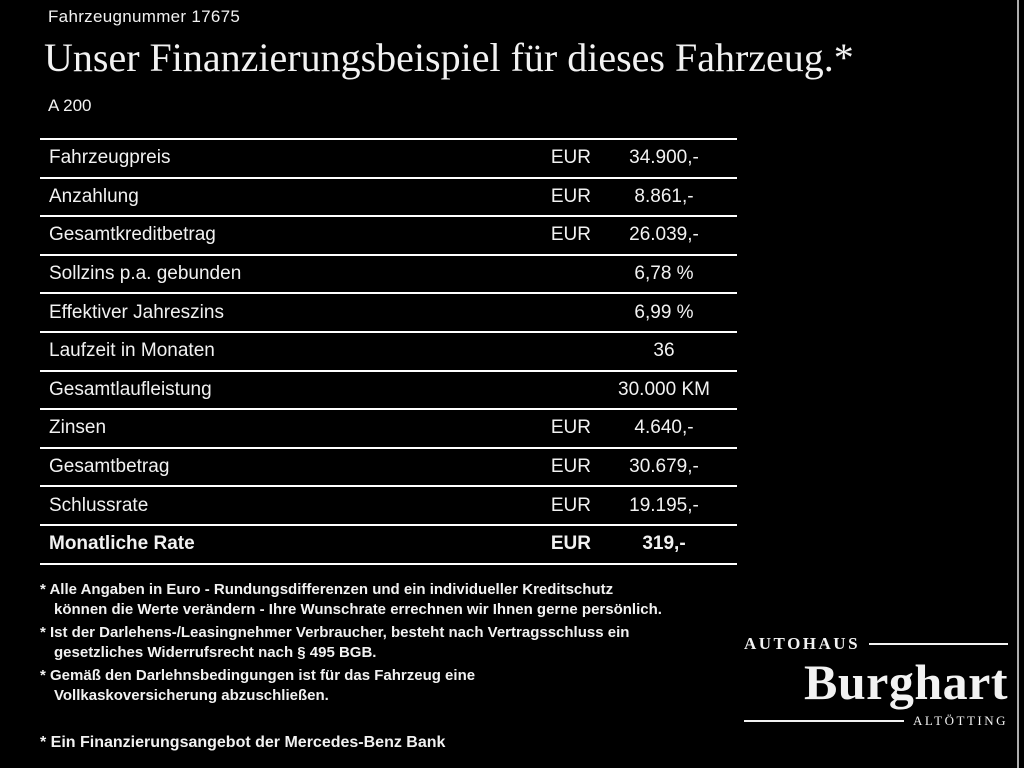 The height and width of the screenshot is (768, 1024). I want to click on row-value: 30.000 KM, so click(664, 389).